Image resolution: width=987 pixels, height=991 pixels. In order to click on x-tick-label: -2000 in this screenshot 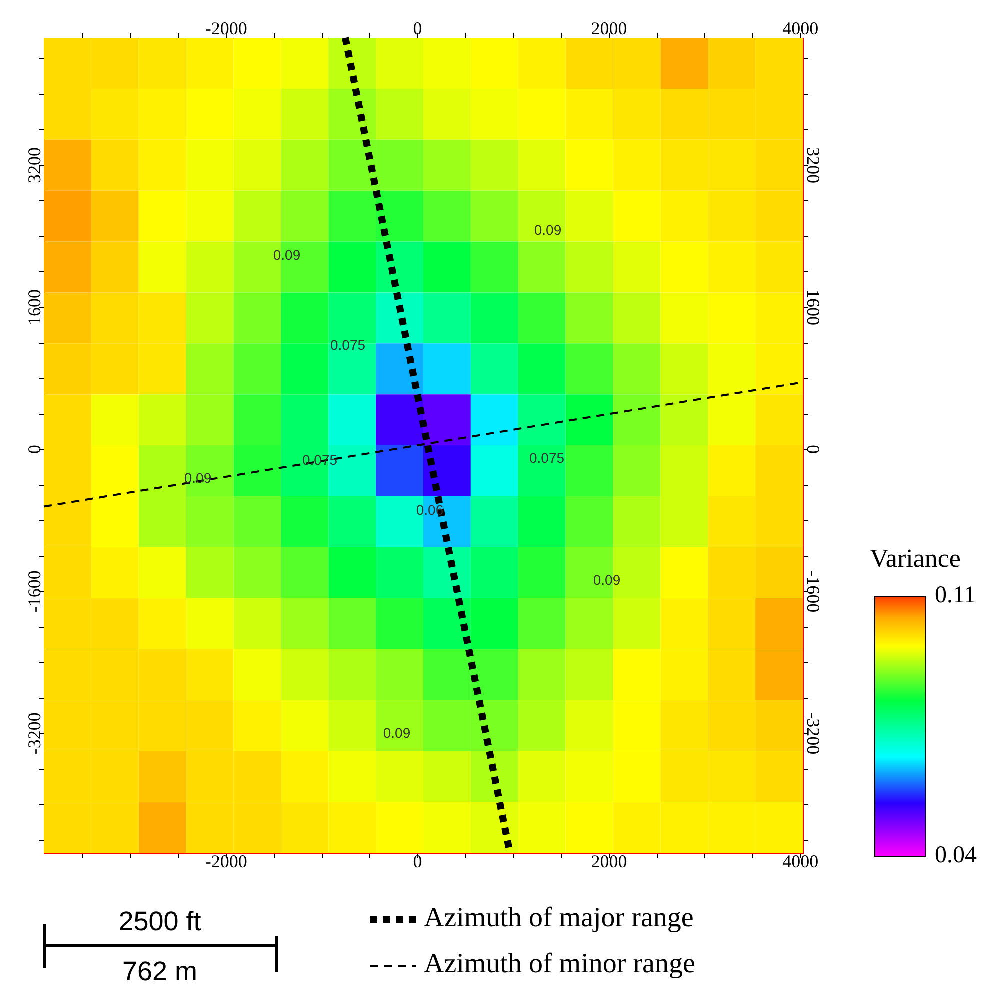, I will do `click(226, 862)`.